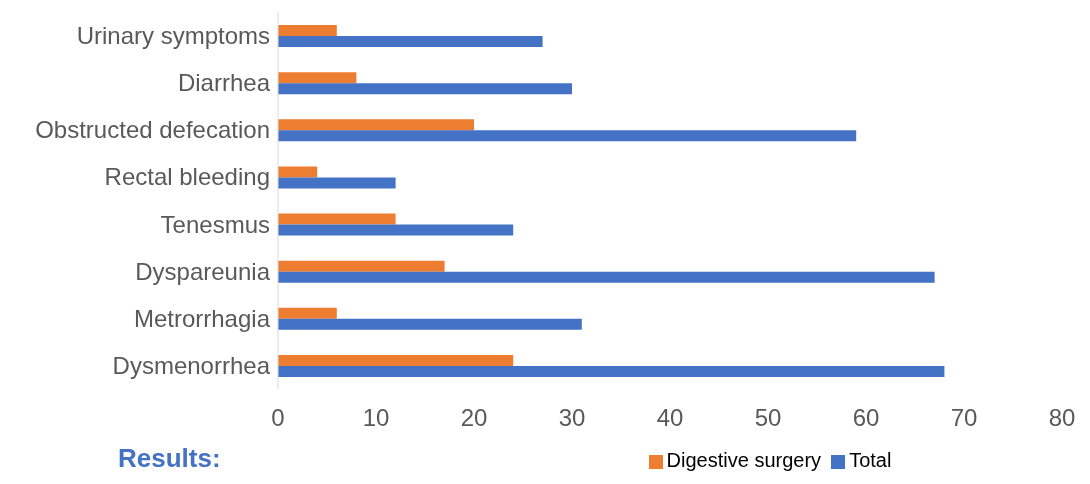 The image size is (1090, 484). I want to click on text: Results:, so click(169, 458).